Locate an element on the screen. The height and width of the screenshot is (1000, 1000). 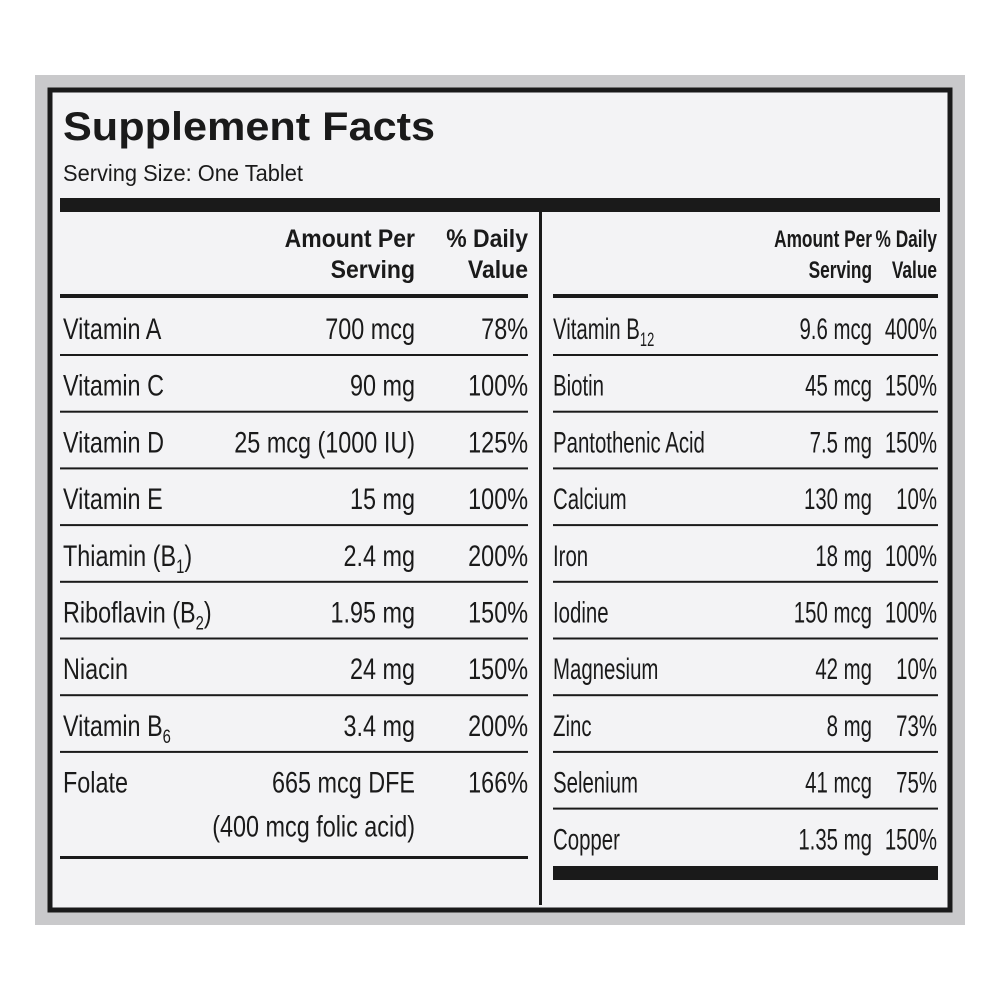
amount: 665 mcg DFE is located at coordinates (343, 782).